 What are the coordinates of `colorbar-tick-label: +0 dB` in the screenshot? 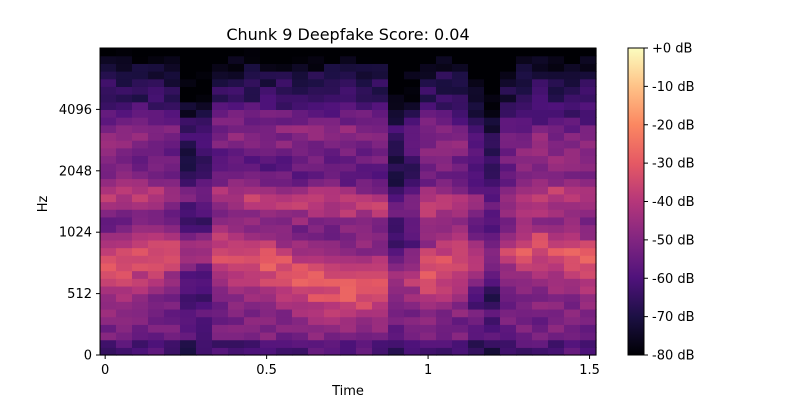 It's located at (672, 49).